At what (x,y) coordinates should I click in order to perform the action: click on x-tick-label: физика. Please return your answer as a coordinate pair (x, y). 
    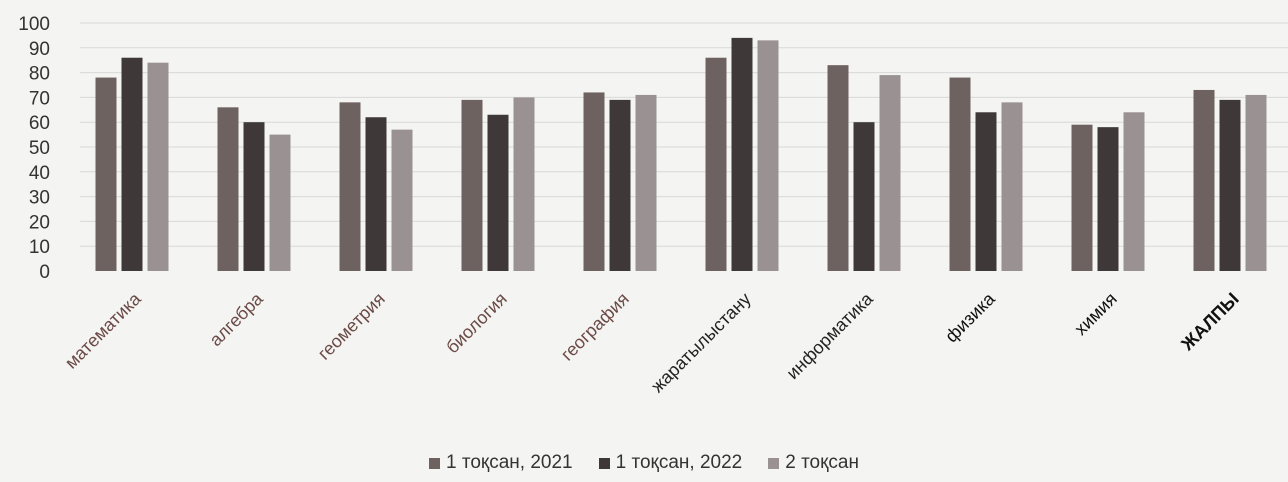
    Looking at the image, I should click on (970, 317).